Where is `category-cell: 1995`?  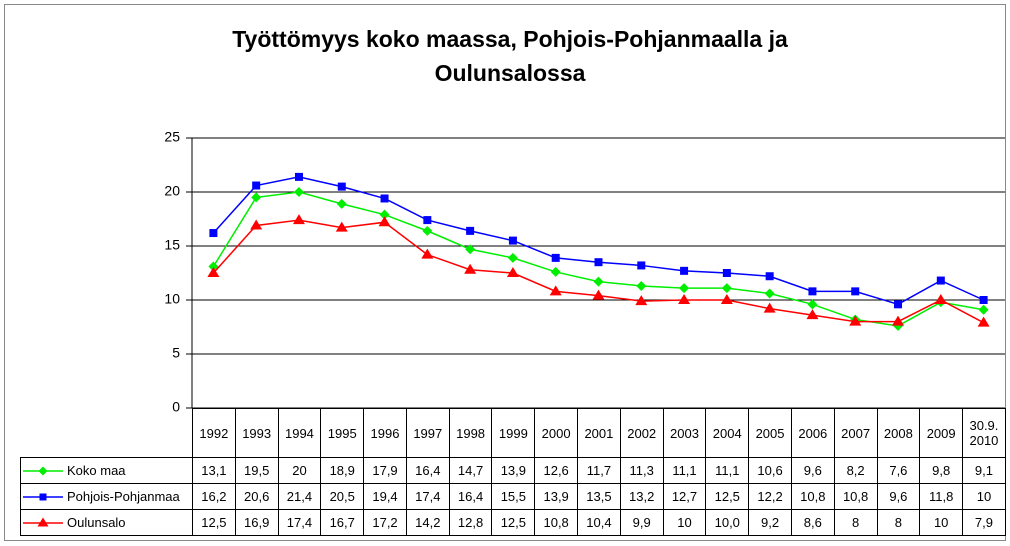 category-cell: 1995 is located at coordinates (342, 433).